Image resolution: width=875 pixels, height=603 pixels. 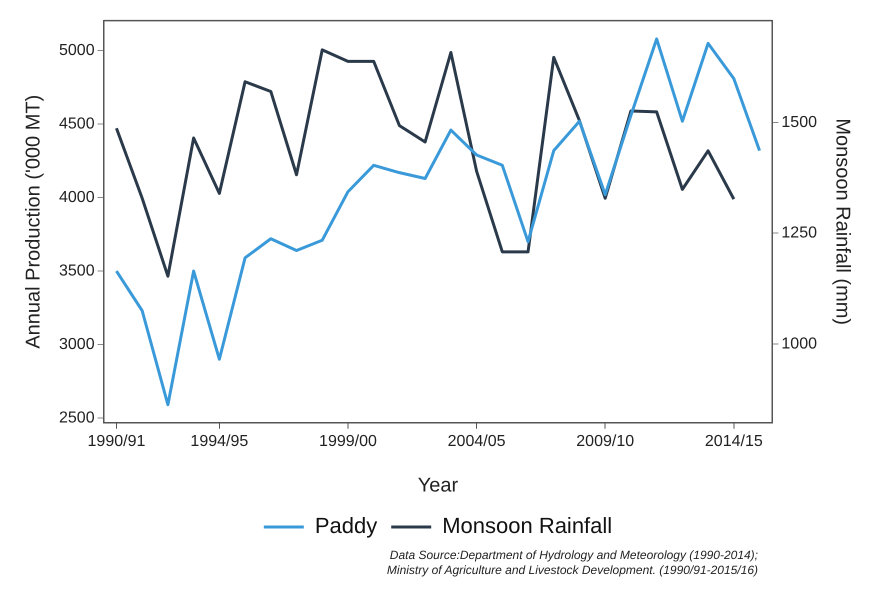 I want to click on y-axis-title: Annual Production ('000 MT), so click(x=33, y=221).